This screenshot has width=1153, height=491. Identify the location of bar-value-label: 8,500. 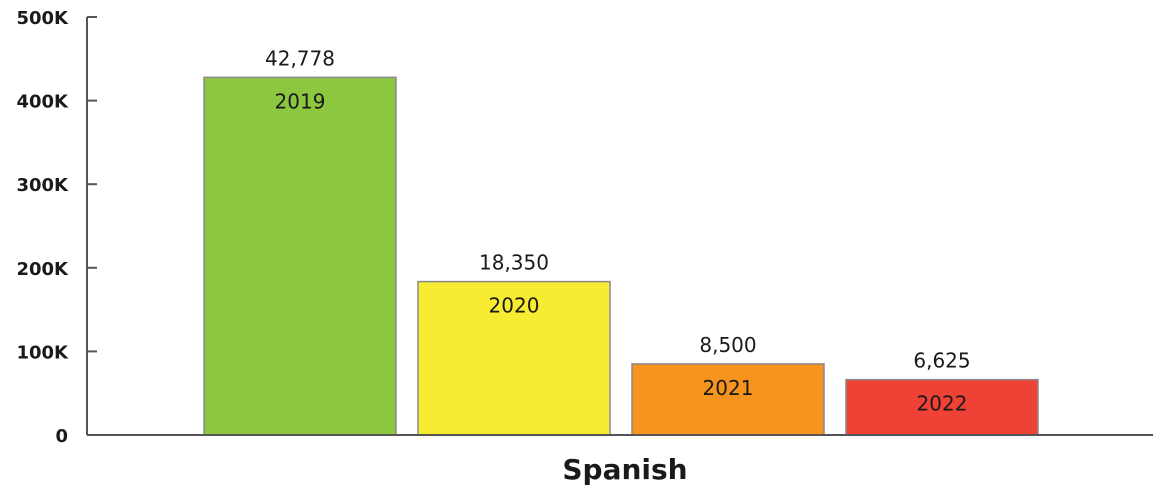
(727, 345).